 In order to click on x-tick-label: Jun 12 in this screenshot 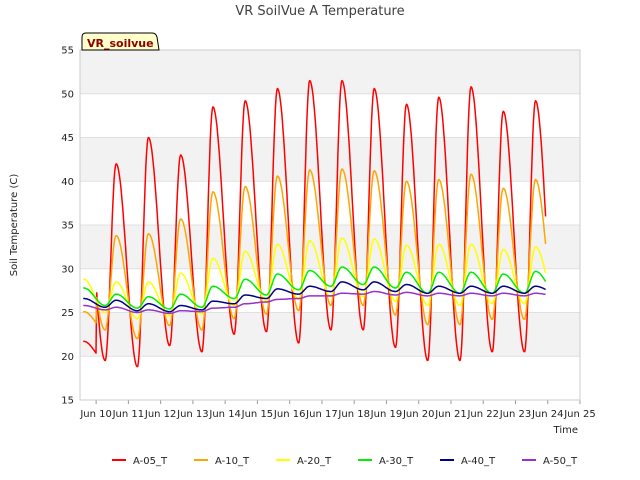, I will do `click(160, 414)`.